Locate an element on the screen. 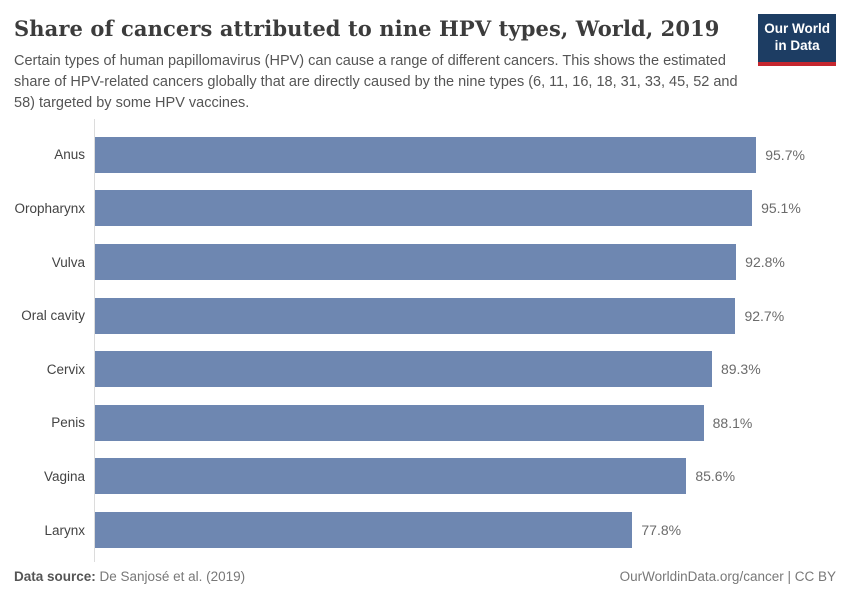 The width and height of the screenshot is (850, 600). bar-row: Vulva 92.8% is located at coordinates (425, 262).